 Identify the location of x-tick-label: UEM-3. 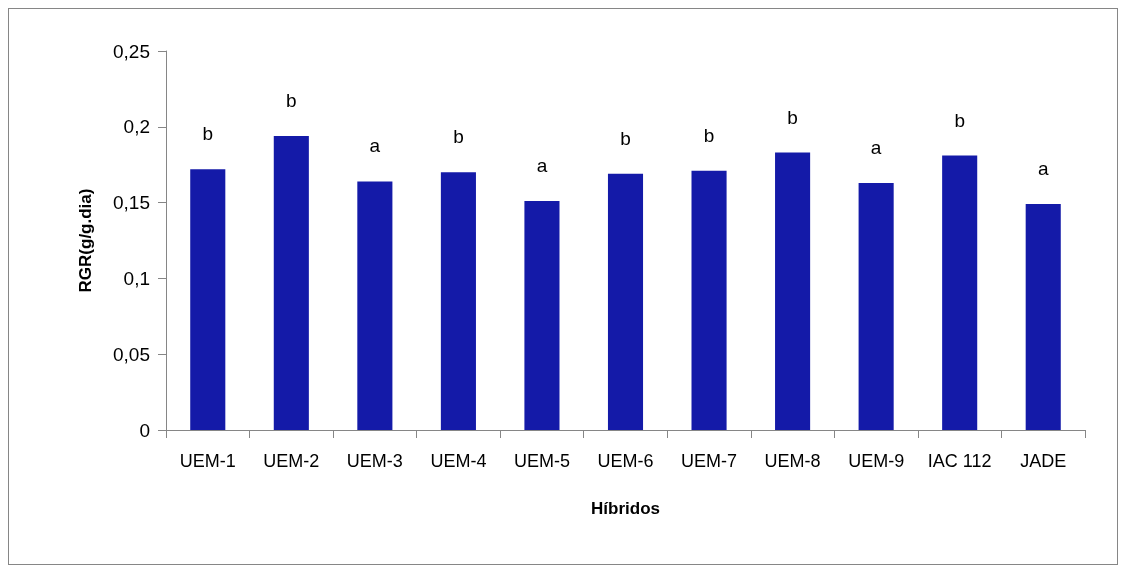
(374, 461).